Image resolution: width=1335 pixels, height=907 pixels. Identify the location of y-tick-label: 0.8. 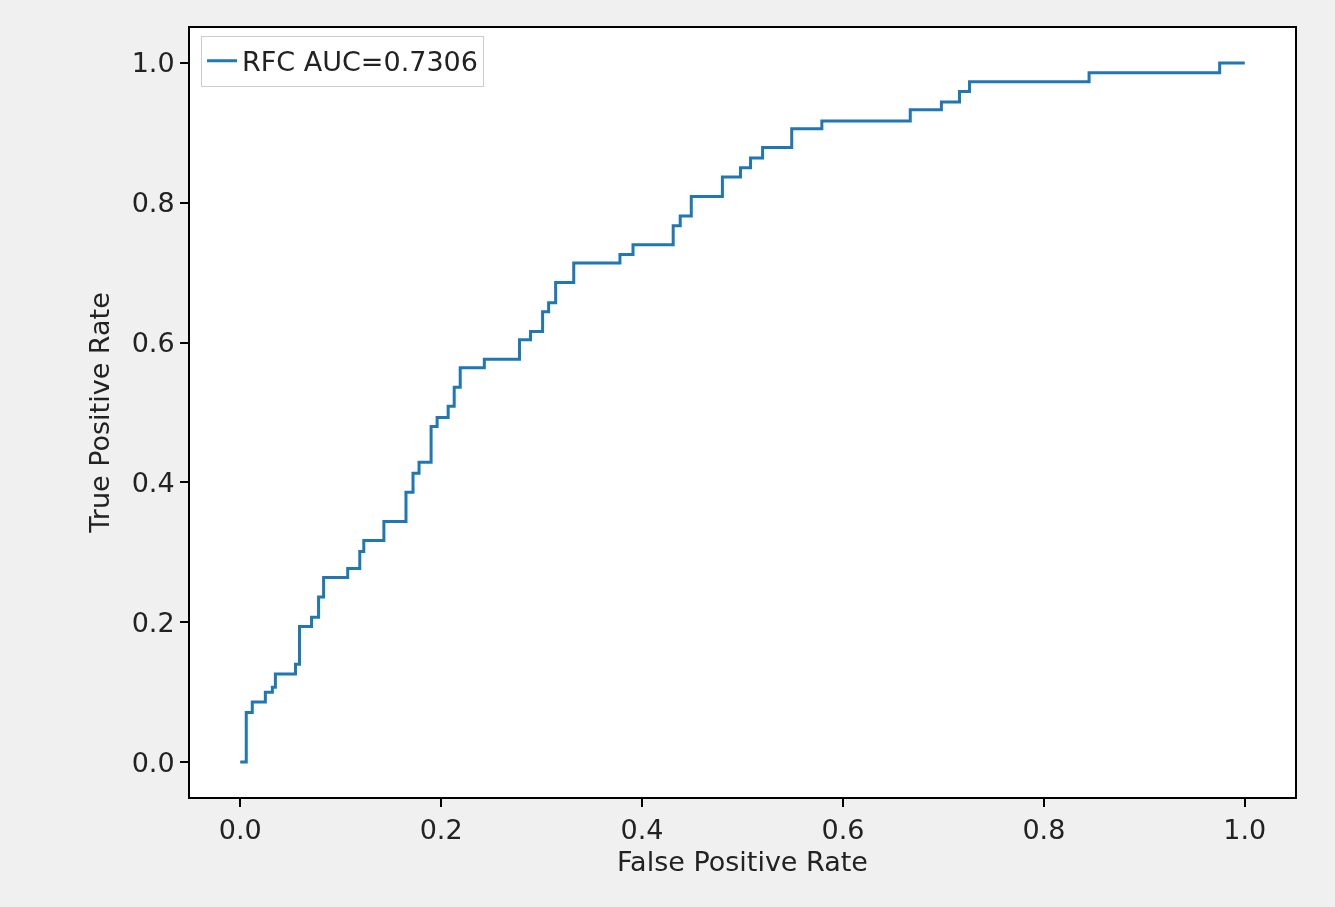
(153, 203).